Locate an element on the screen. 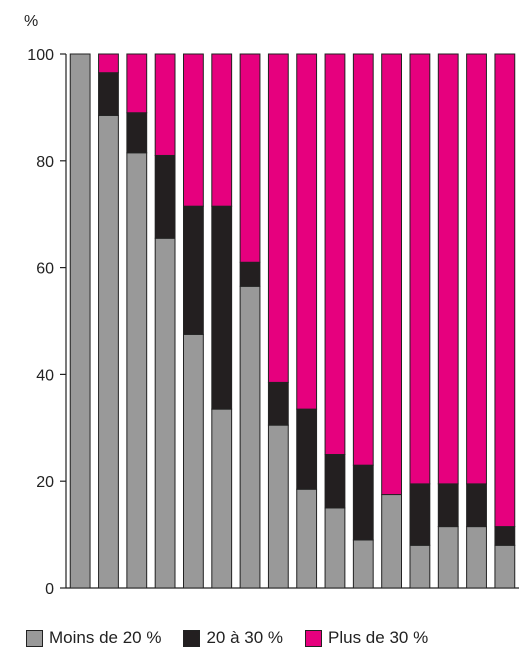  y-tick-label: 0 is located at coordinates (49, 589).